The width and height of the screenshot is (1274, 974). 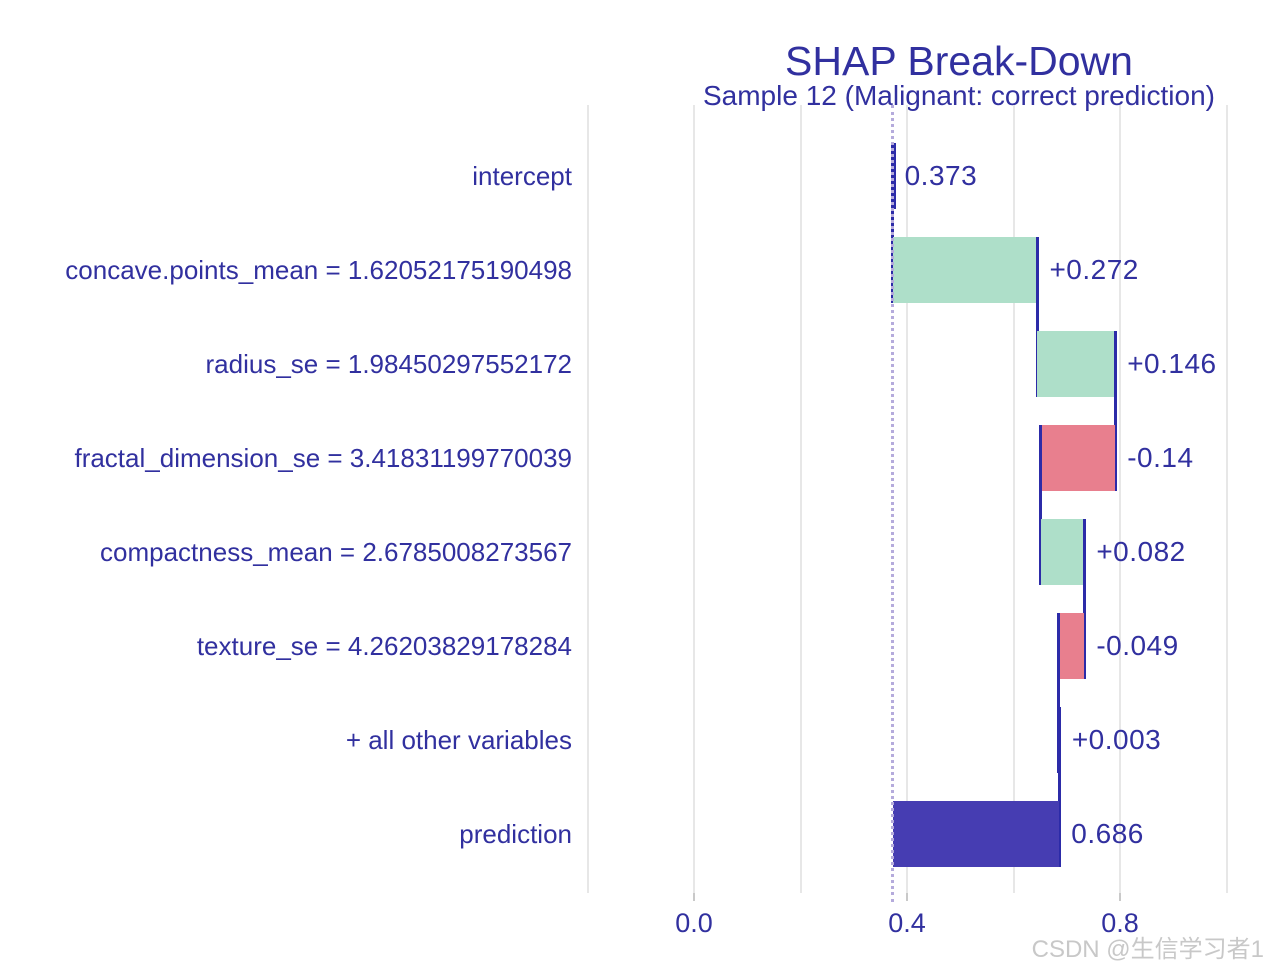 I want to click on row-label: concave.points_mean = 1.62052175190498, so click(x=318, y=270).